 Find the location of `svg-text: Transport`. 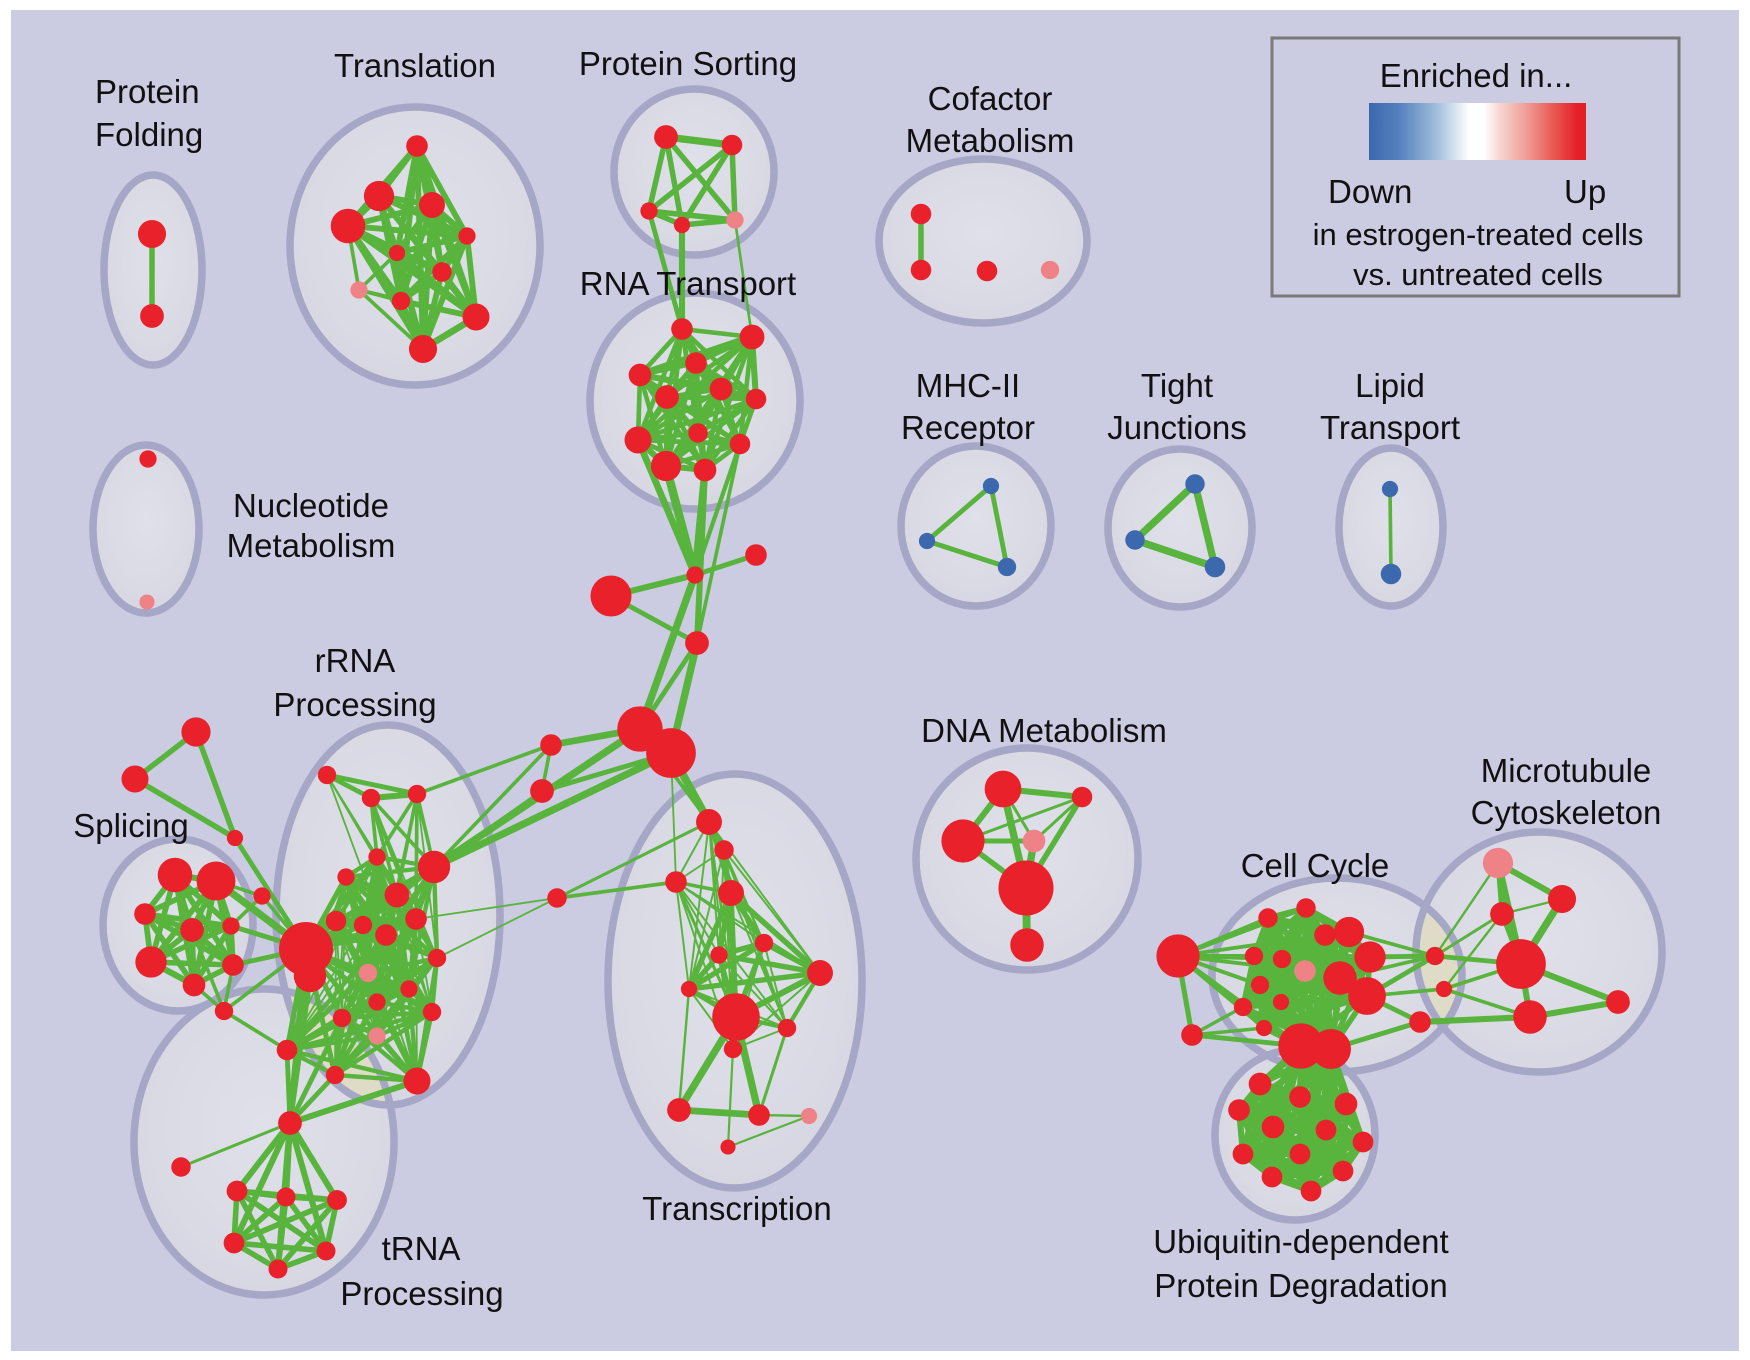

svg-text: Transport is located at coordinates (1390, 427).